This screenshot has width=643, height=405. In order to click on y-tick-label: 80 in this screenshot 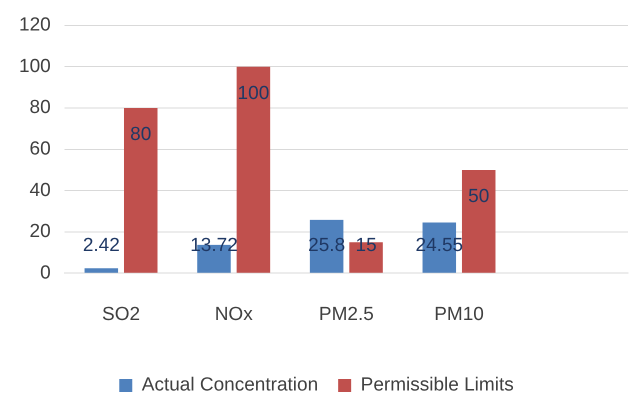, I will do `click(40, 107)`.